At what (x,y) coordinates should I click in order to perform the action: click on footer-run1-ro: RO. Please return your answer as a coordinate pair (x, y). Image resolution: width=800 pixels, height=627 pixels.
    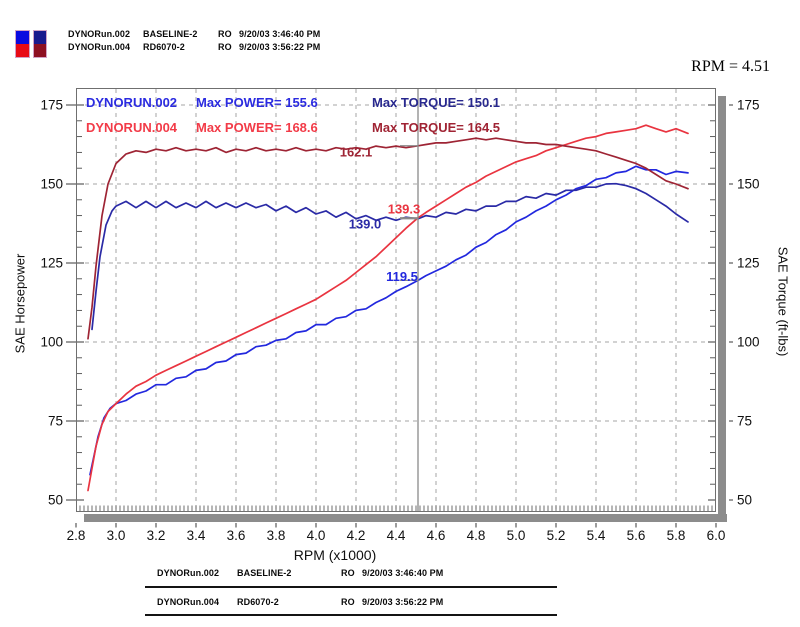
    Looking at the image, I should click on (348, 573).